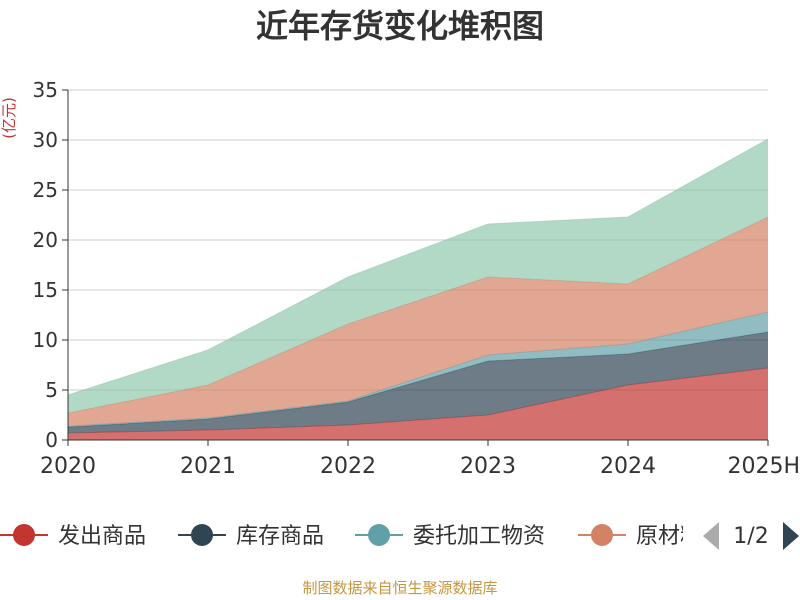  I want to click on y-tick-label: 20, so click(45, 240).